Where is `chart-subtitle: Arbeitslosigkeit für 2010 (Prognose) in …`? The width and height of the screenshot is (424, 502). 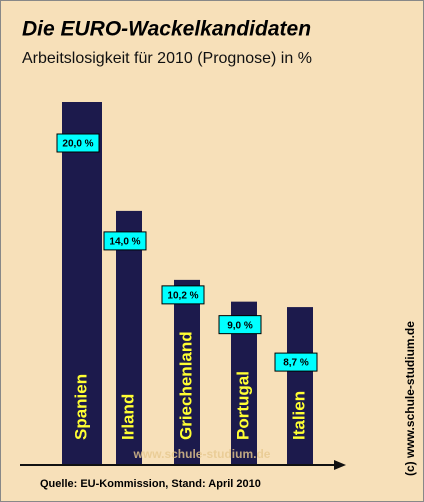 chart-subtitle: Arbeitslosigkeit für 2010 (Prognose) in … is located at coordinates (167, 58).